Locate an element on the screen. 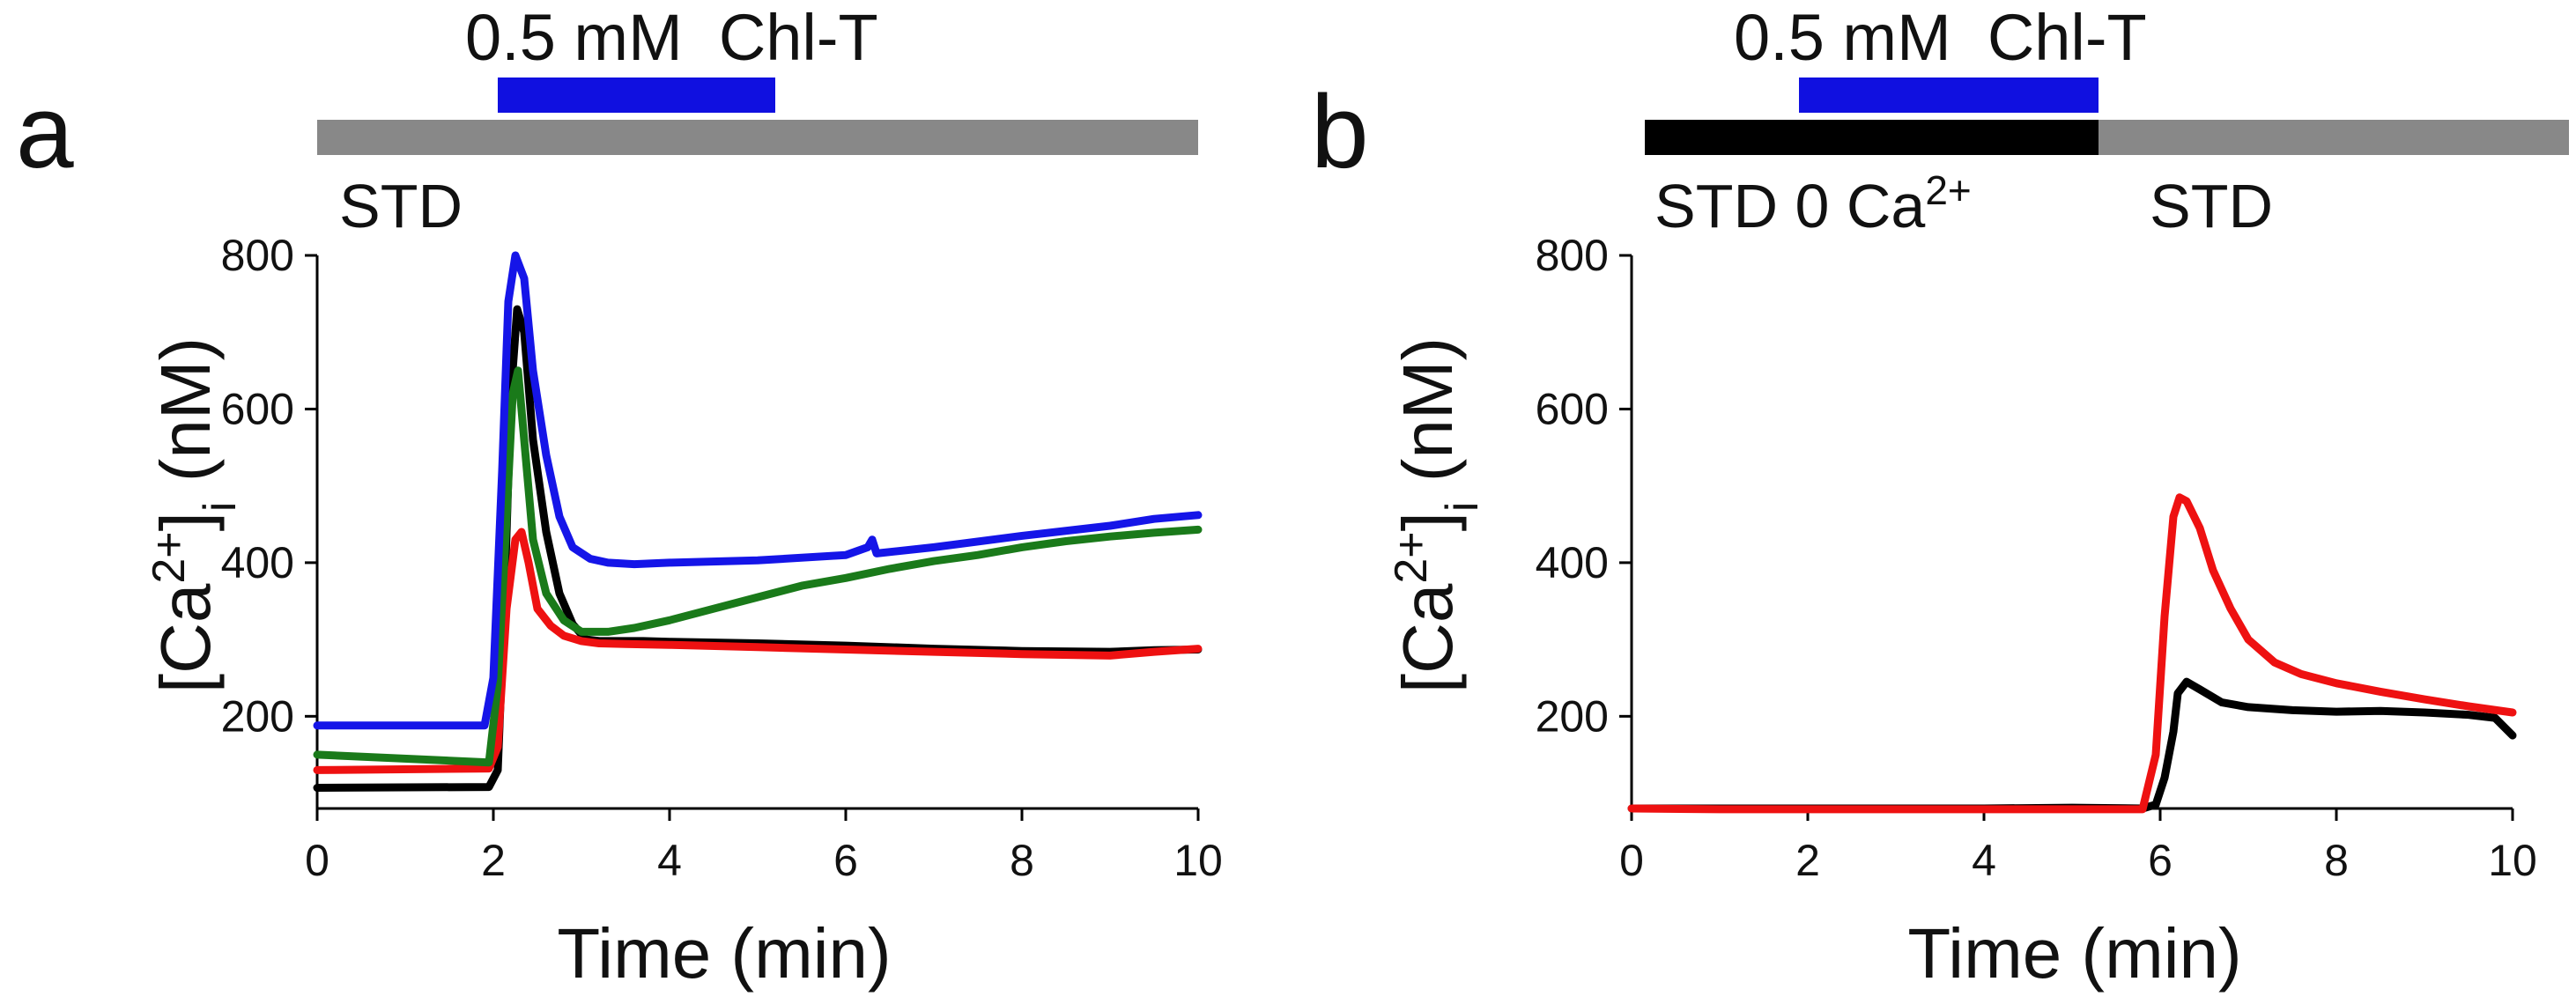  panel-b-x-ticks: 0 2 4 6 8 10 is located at coordinates (2078, 846).